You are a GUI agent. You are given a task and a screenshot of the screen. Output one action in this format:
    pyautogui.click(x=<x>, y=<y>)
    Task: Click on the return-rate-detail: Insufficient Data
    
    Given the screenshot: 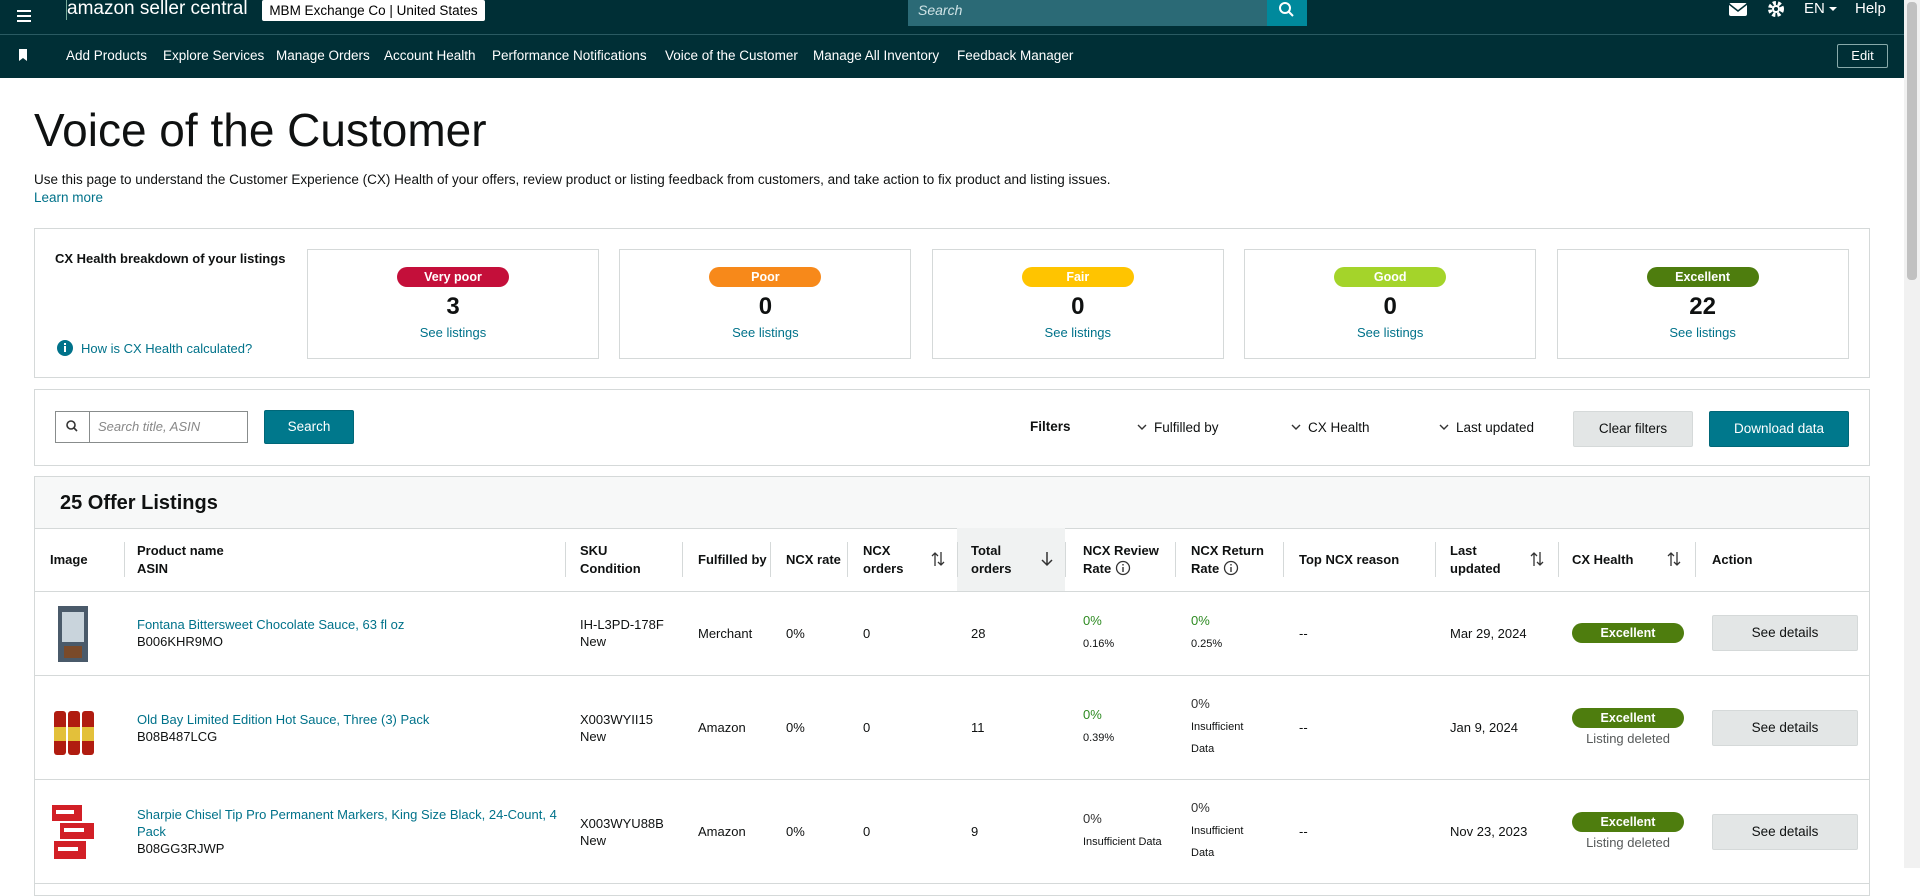 What is the action you would take?
    pyautogui.click(x=1217, y=842)
    